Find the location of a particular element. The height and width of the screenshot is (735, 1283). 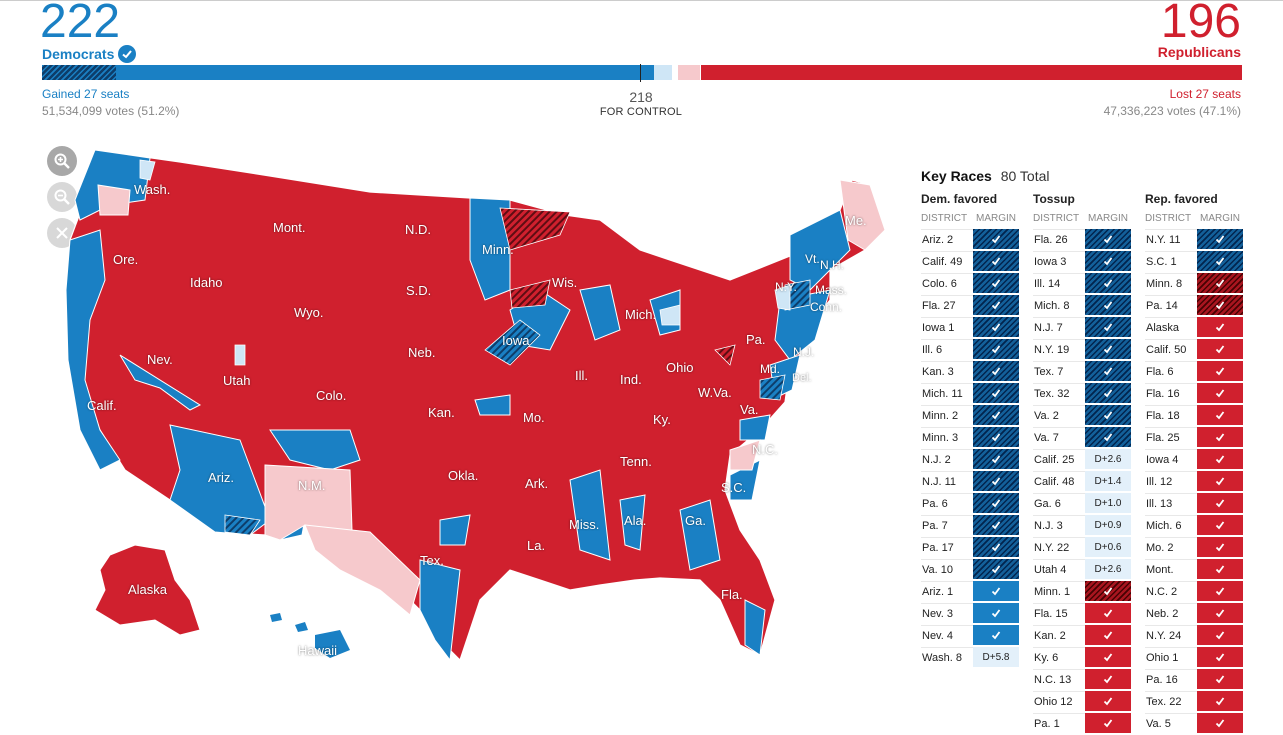

race-row: Ky. 6 is located at coordinates (1082, 657).